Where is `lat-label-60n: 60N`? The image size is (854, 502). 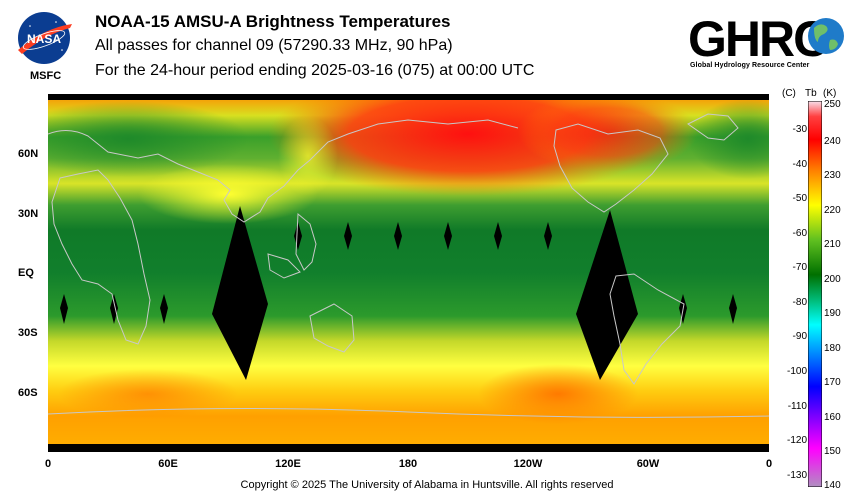
lat-label-60n: 60N is located at coordinates (28, 154).